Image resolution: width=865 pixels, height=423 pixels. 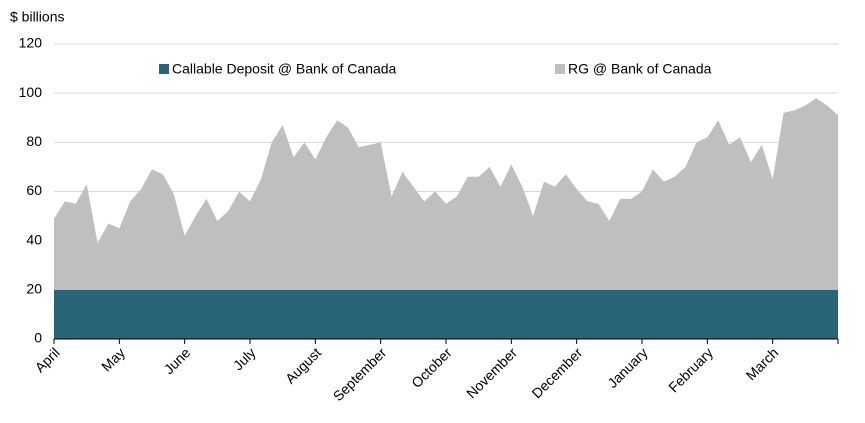 I want to click on x-tick-label: March, so click(x=762, y=363).